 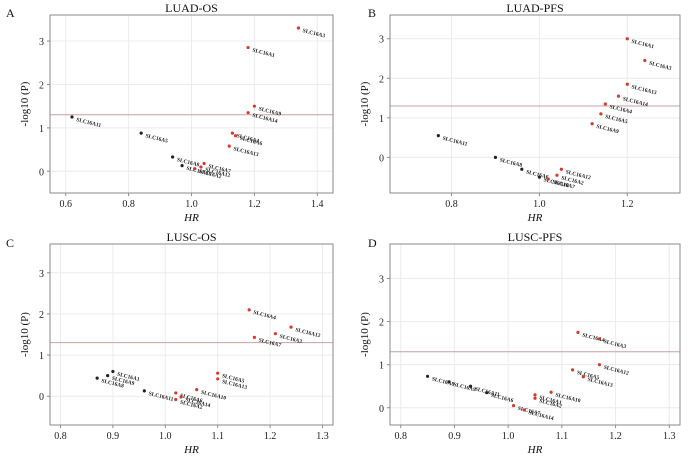 What do you see at coordinates (322, 436) in the screenshot?
I see `x-tick-label: 1.3` at bounding box center [322, 436].